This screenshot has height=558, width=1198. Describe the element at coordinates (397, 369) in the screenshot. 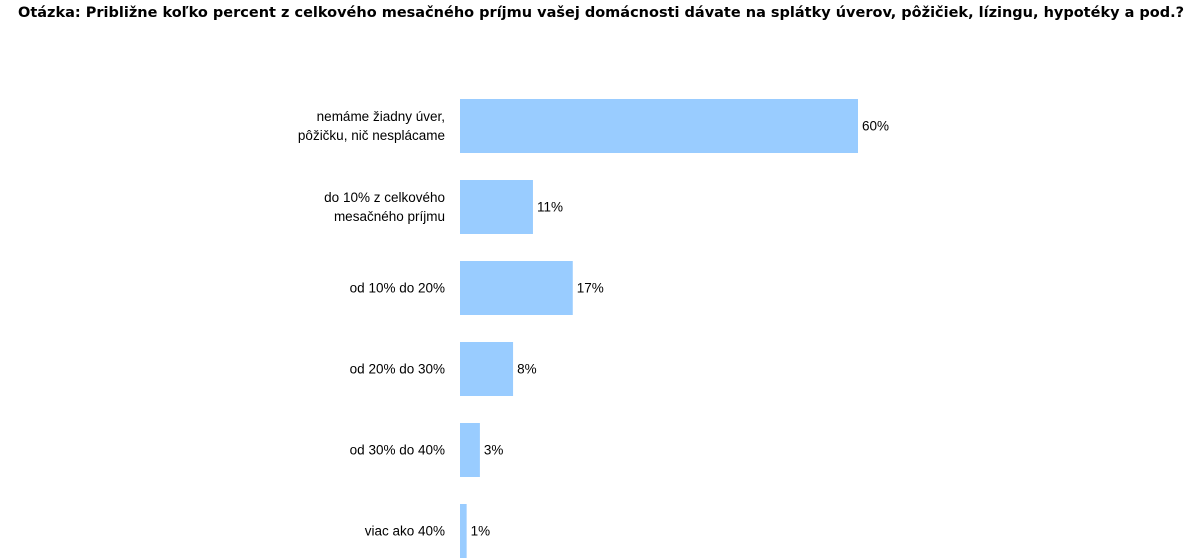

I see `category-label-3-0: od 20% do 30%` at that location.